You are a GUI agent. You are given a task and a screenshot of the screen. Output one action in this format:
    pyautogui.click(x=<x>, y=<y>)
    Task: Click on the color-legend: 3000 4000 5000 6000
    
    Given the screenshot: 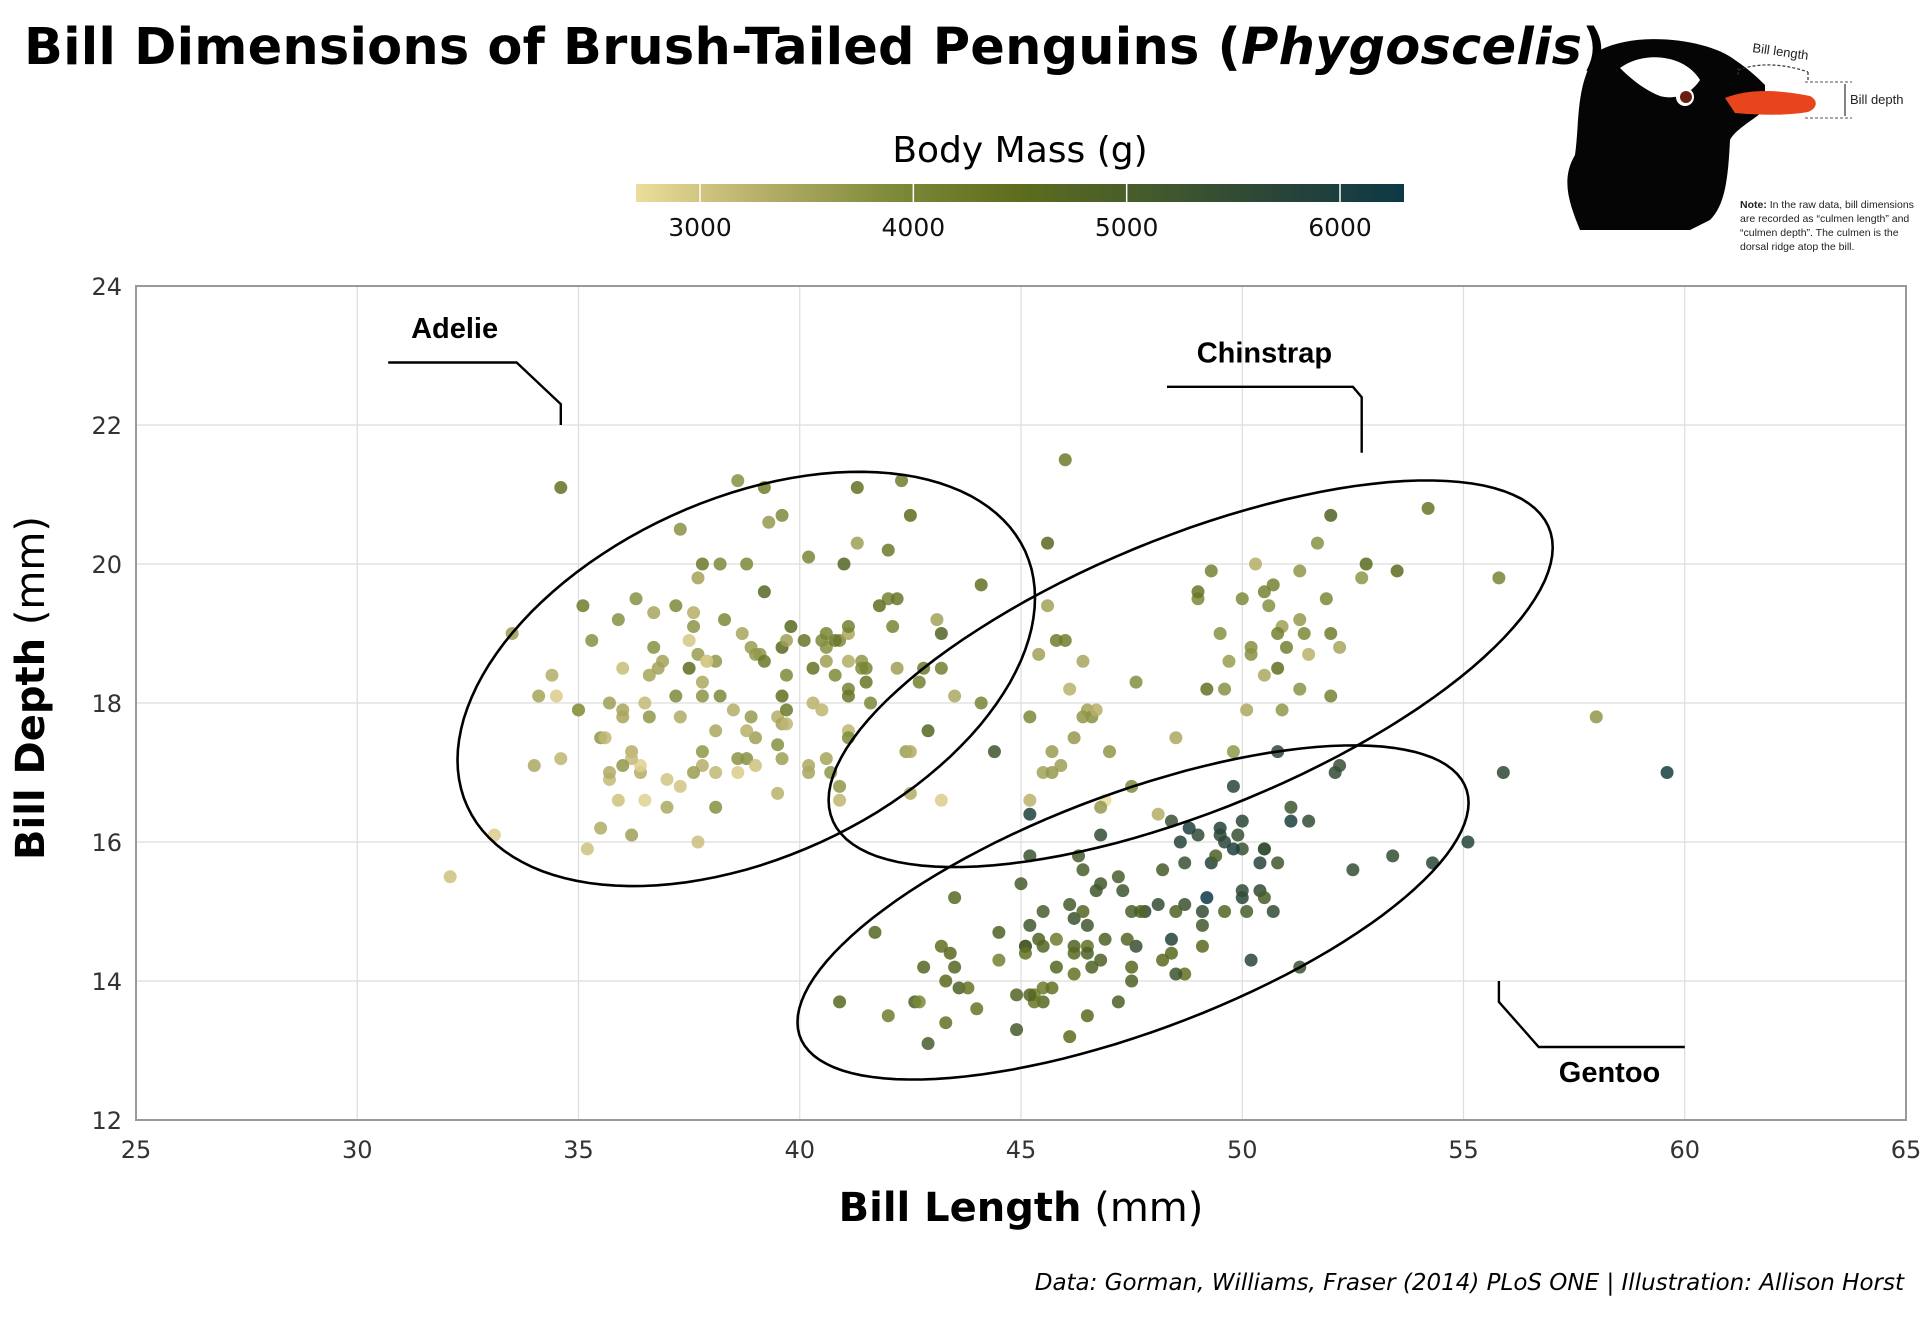 What is the action you would take?
    pyautogui.click(x=1020, y=213)
    